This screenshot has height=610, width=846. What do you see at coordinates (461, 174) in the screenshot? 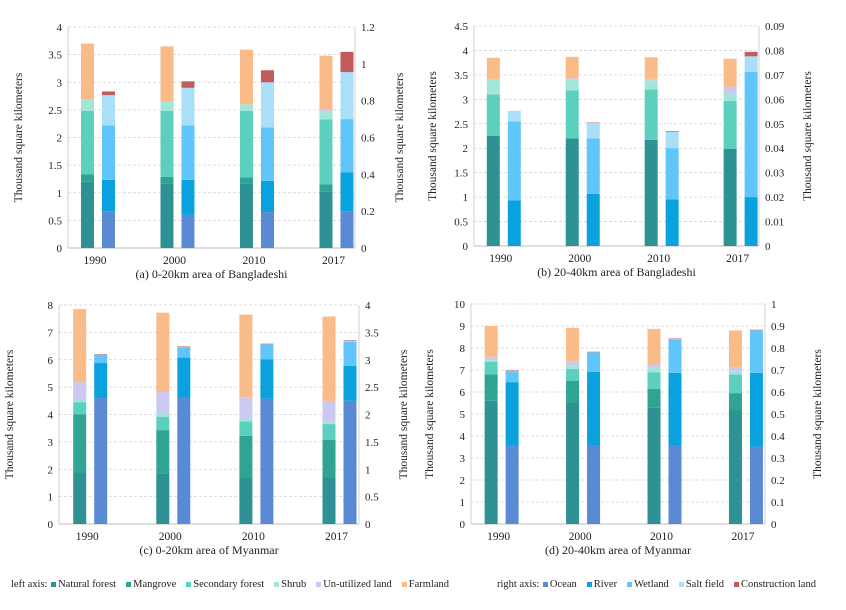
I see `left-tick-label: 1.5` at bounding box center [461, 174].